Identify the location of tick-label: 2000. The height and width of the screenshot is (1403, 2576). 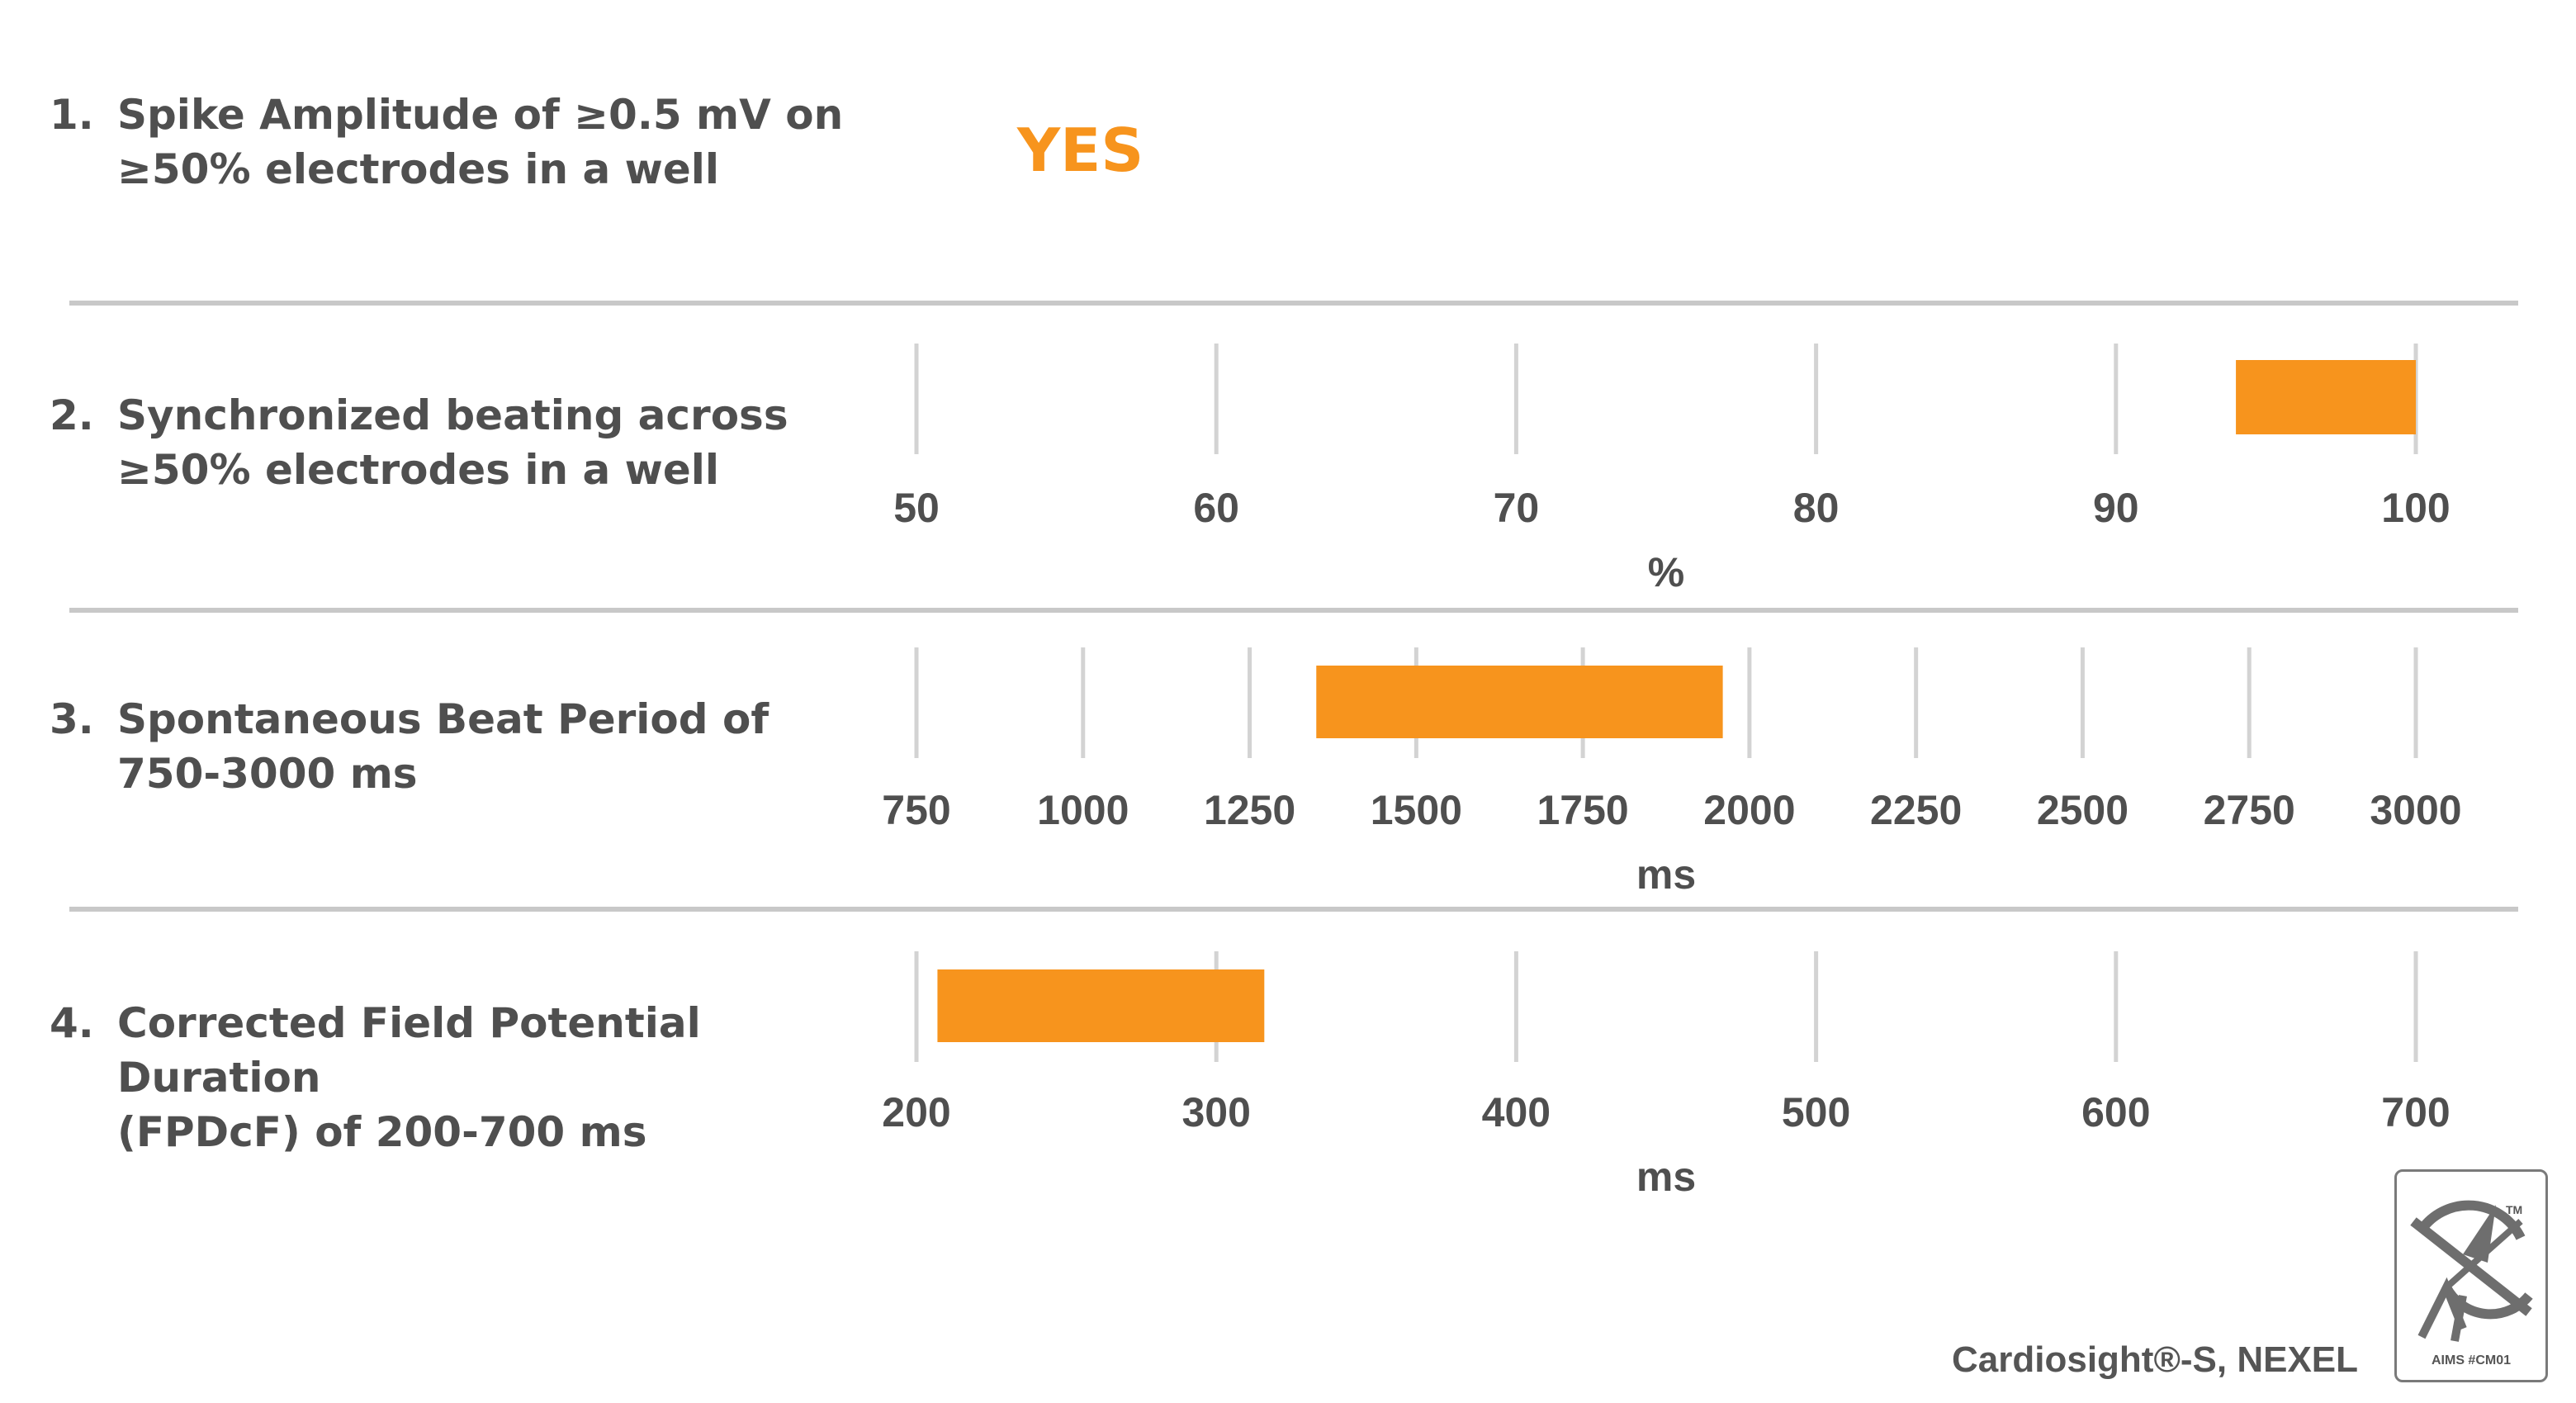
(1749, 810).